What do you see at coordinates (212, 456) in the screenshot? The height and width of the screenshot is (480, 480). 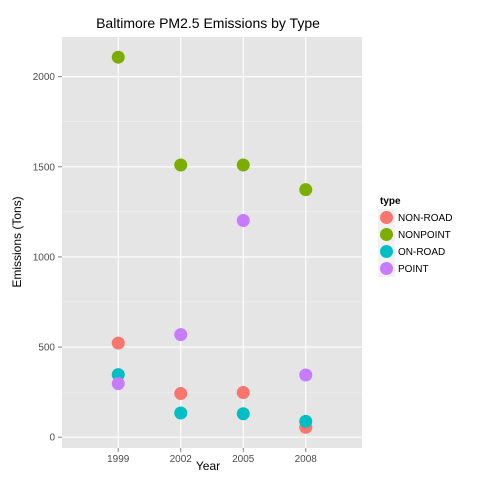 I see `x-axis-ticks: 1999 2002 2005 2008` at bounding box center [212, 456].